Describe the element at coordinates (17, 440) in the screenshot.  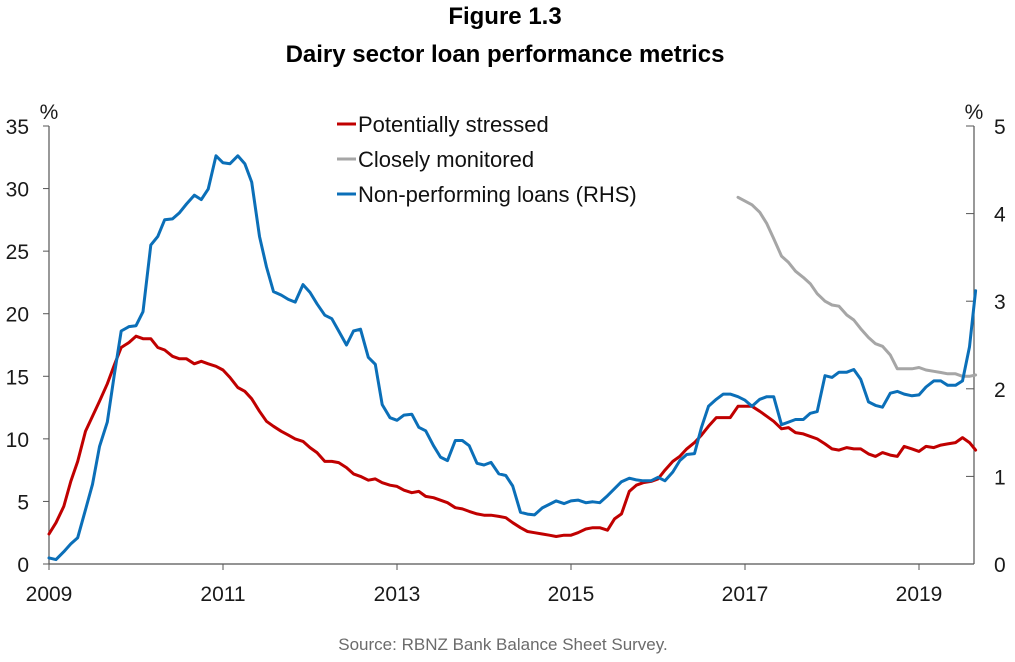
I see `left-y-tick-label: 10` at that location.